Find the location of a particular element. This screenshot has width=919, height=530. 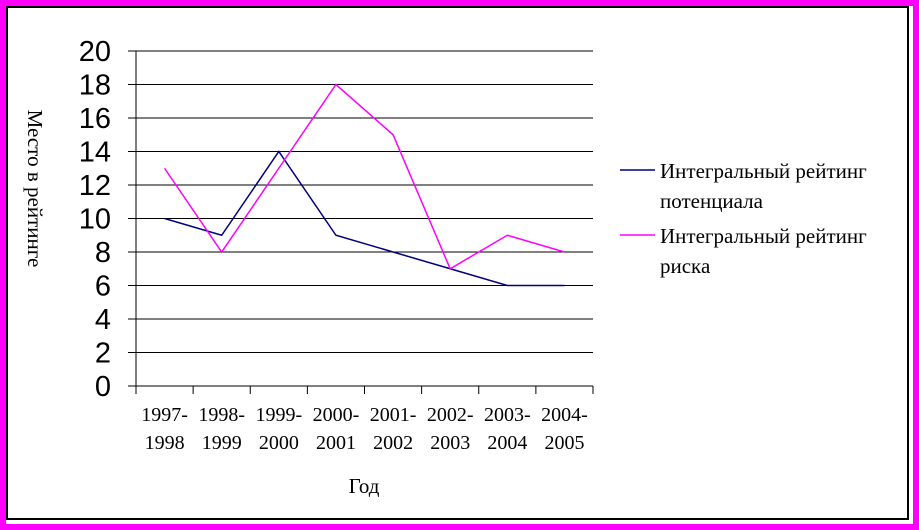

y-tick-label: 10 is located at coordinates (95, 220).